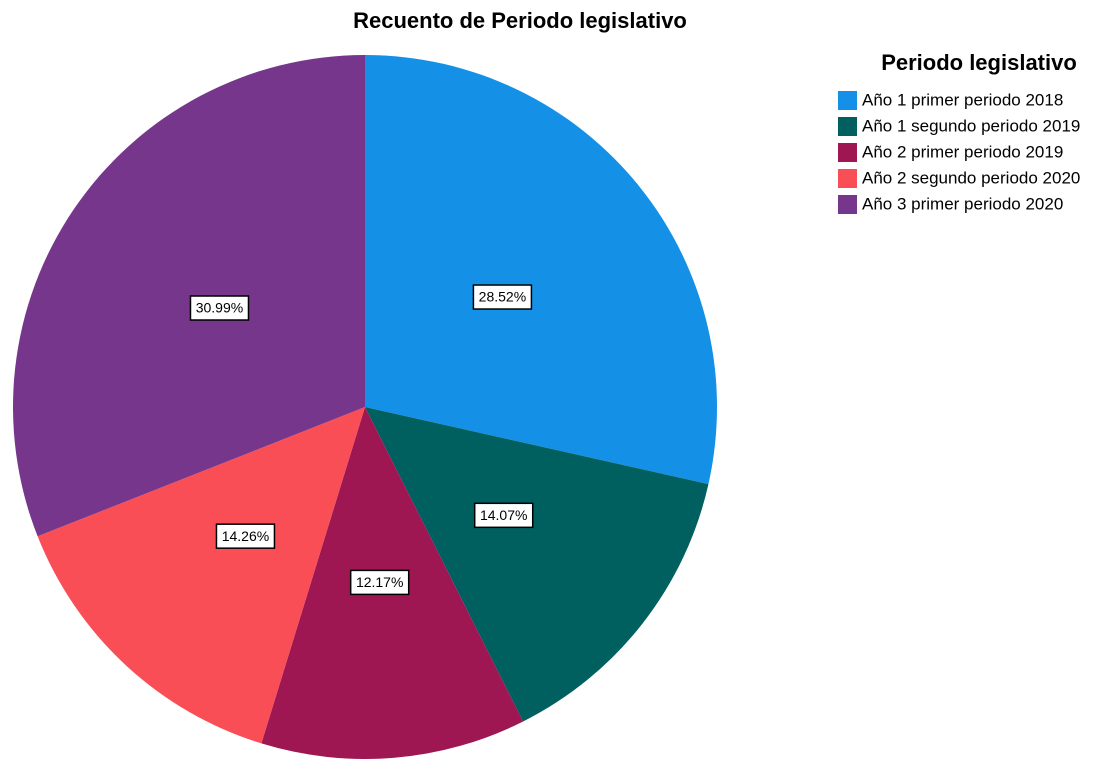 This screenshot has height=772, width=1097. I want to click on data-label: 28.52%, so click(502, 297).